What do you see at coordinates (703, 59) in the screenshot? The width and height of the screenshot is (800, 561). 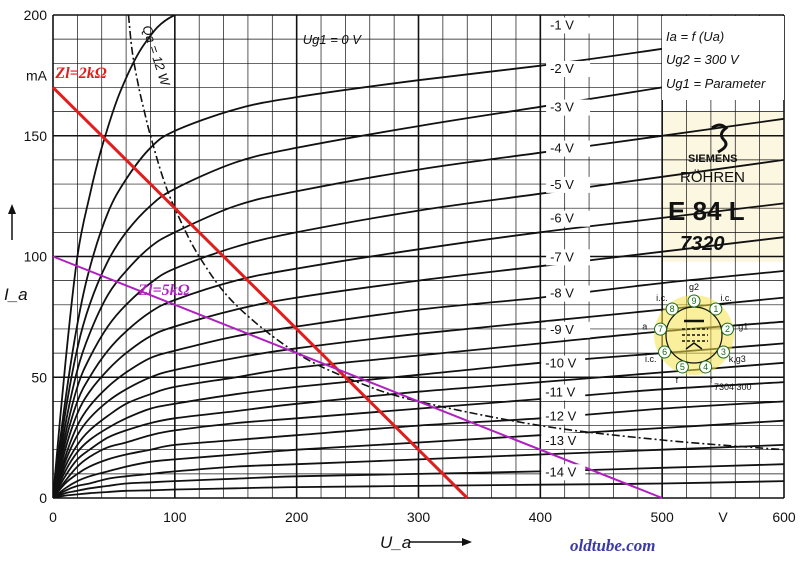 I see `info-line-2: Ug2 = 300 V` at bounding box center [703, 59].